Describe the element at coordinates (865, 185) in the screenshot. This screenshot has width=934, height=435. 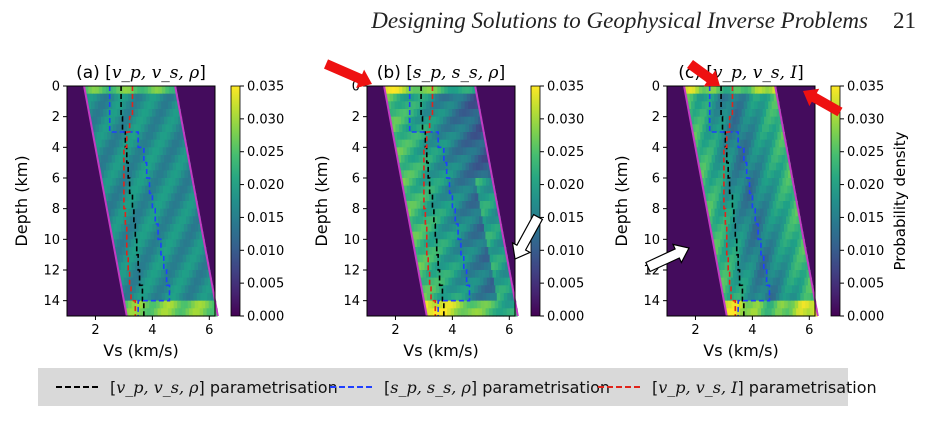
I see `colorbar-tick-label: 0.020` at that location.